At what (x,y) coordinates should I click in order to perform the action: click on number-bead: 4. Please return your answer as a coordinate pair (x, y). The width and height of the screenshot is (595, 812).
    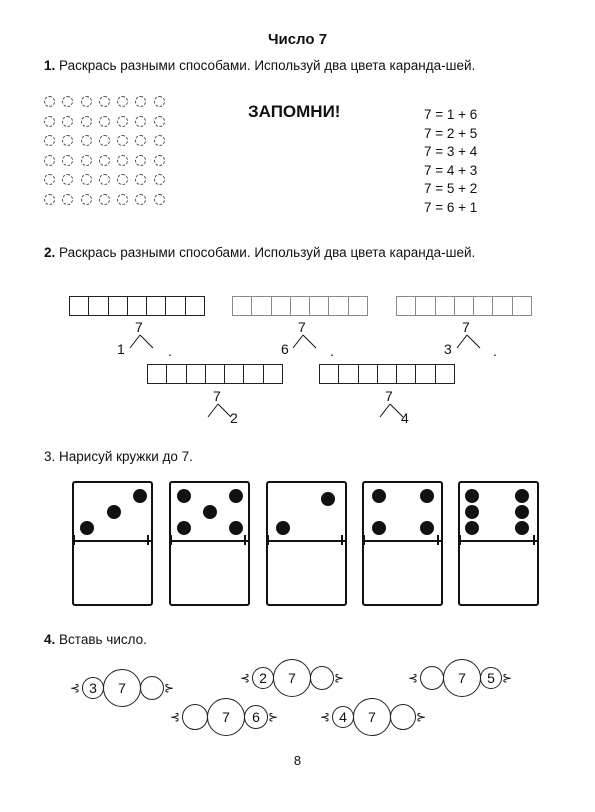
    Looking at the image, I should click on (343, 717).